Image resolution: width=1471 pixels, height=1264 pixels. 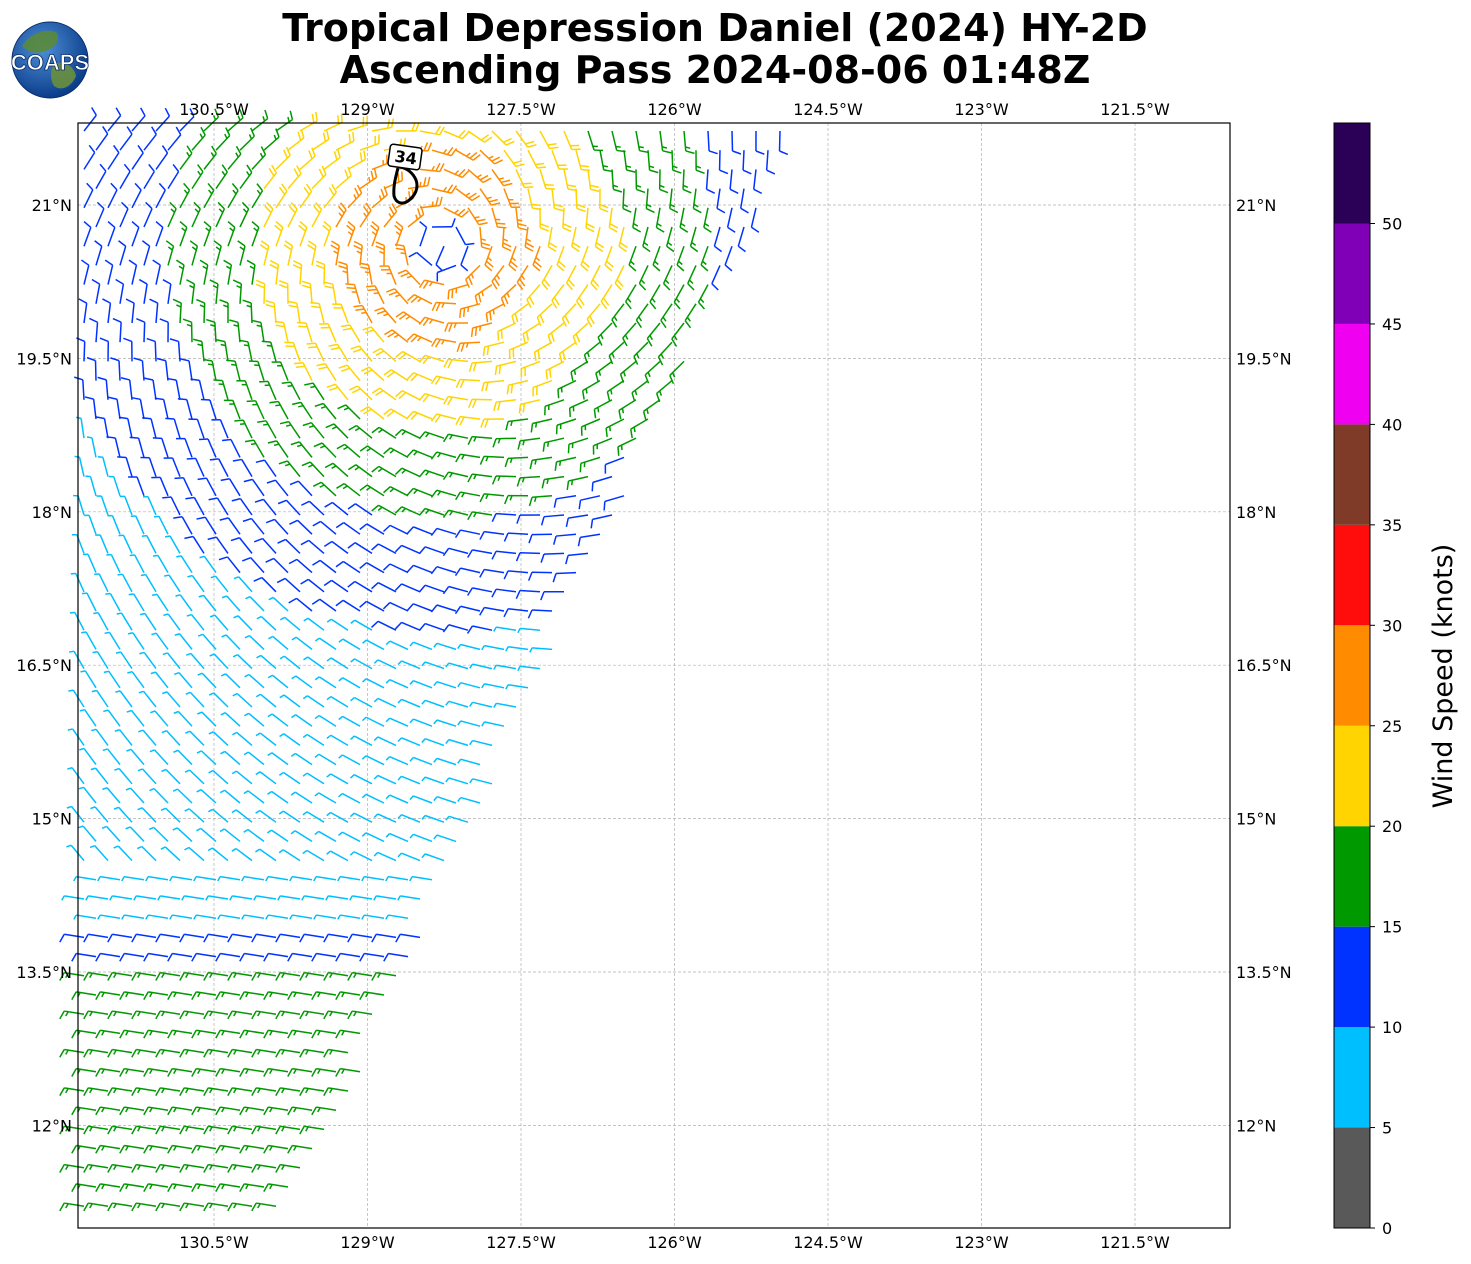 I want to click on lon-tick-label: 124.5°W, so click(x=828, y=1242).